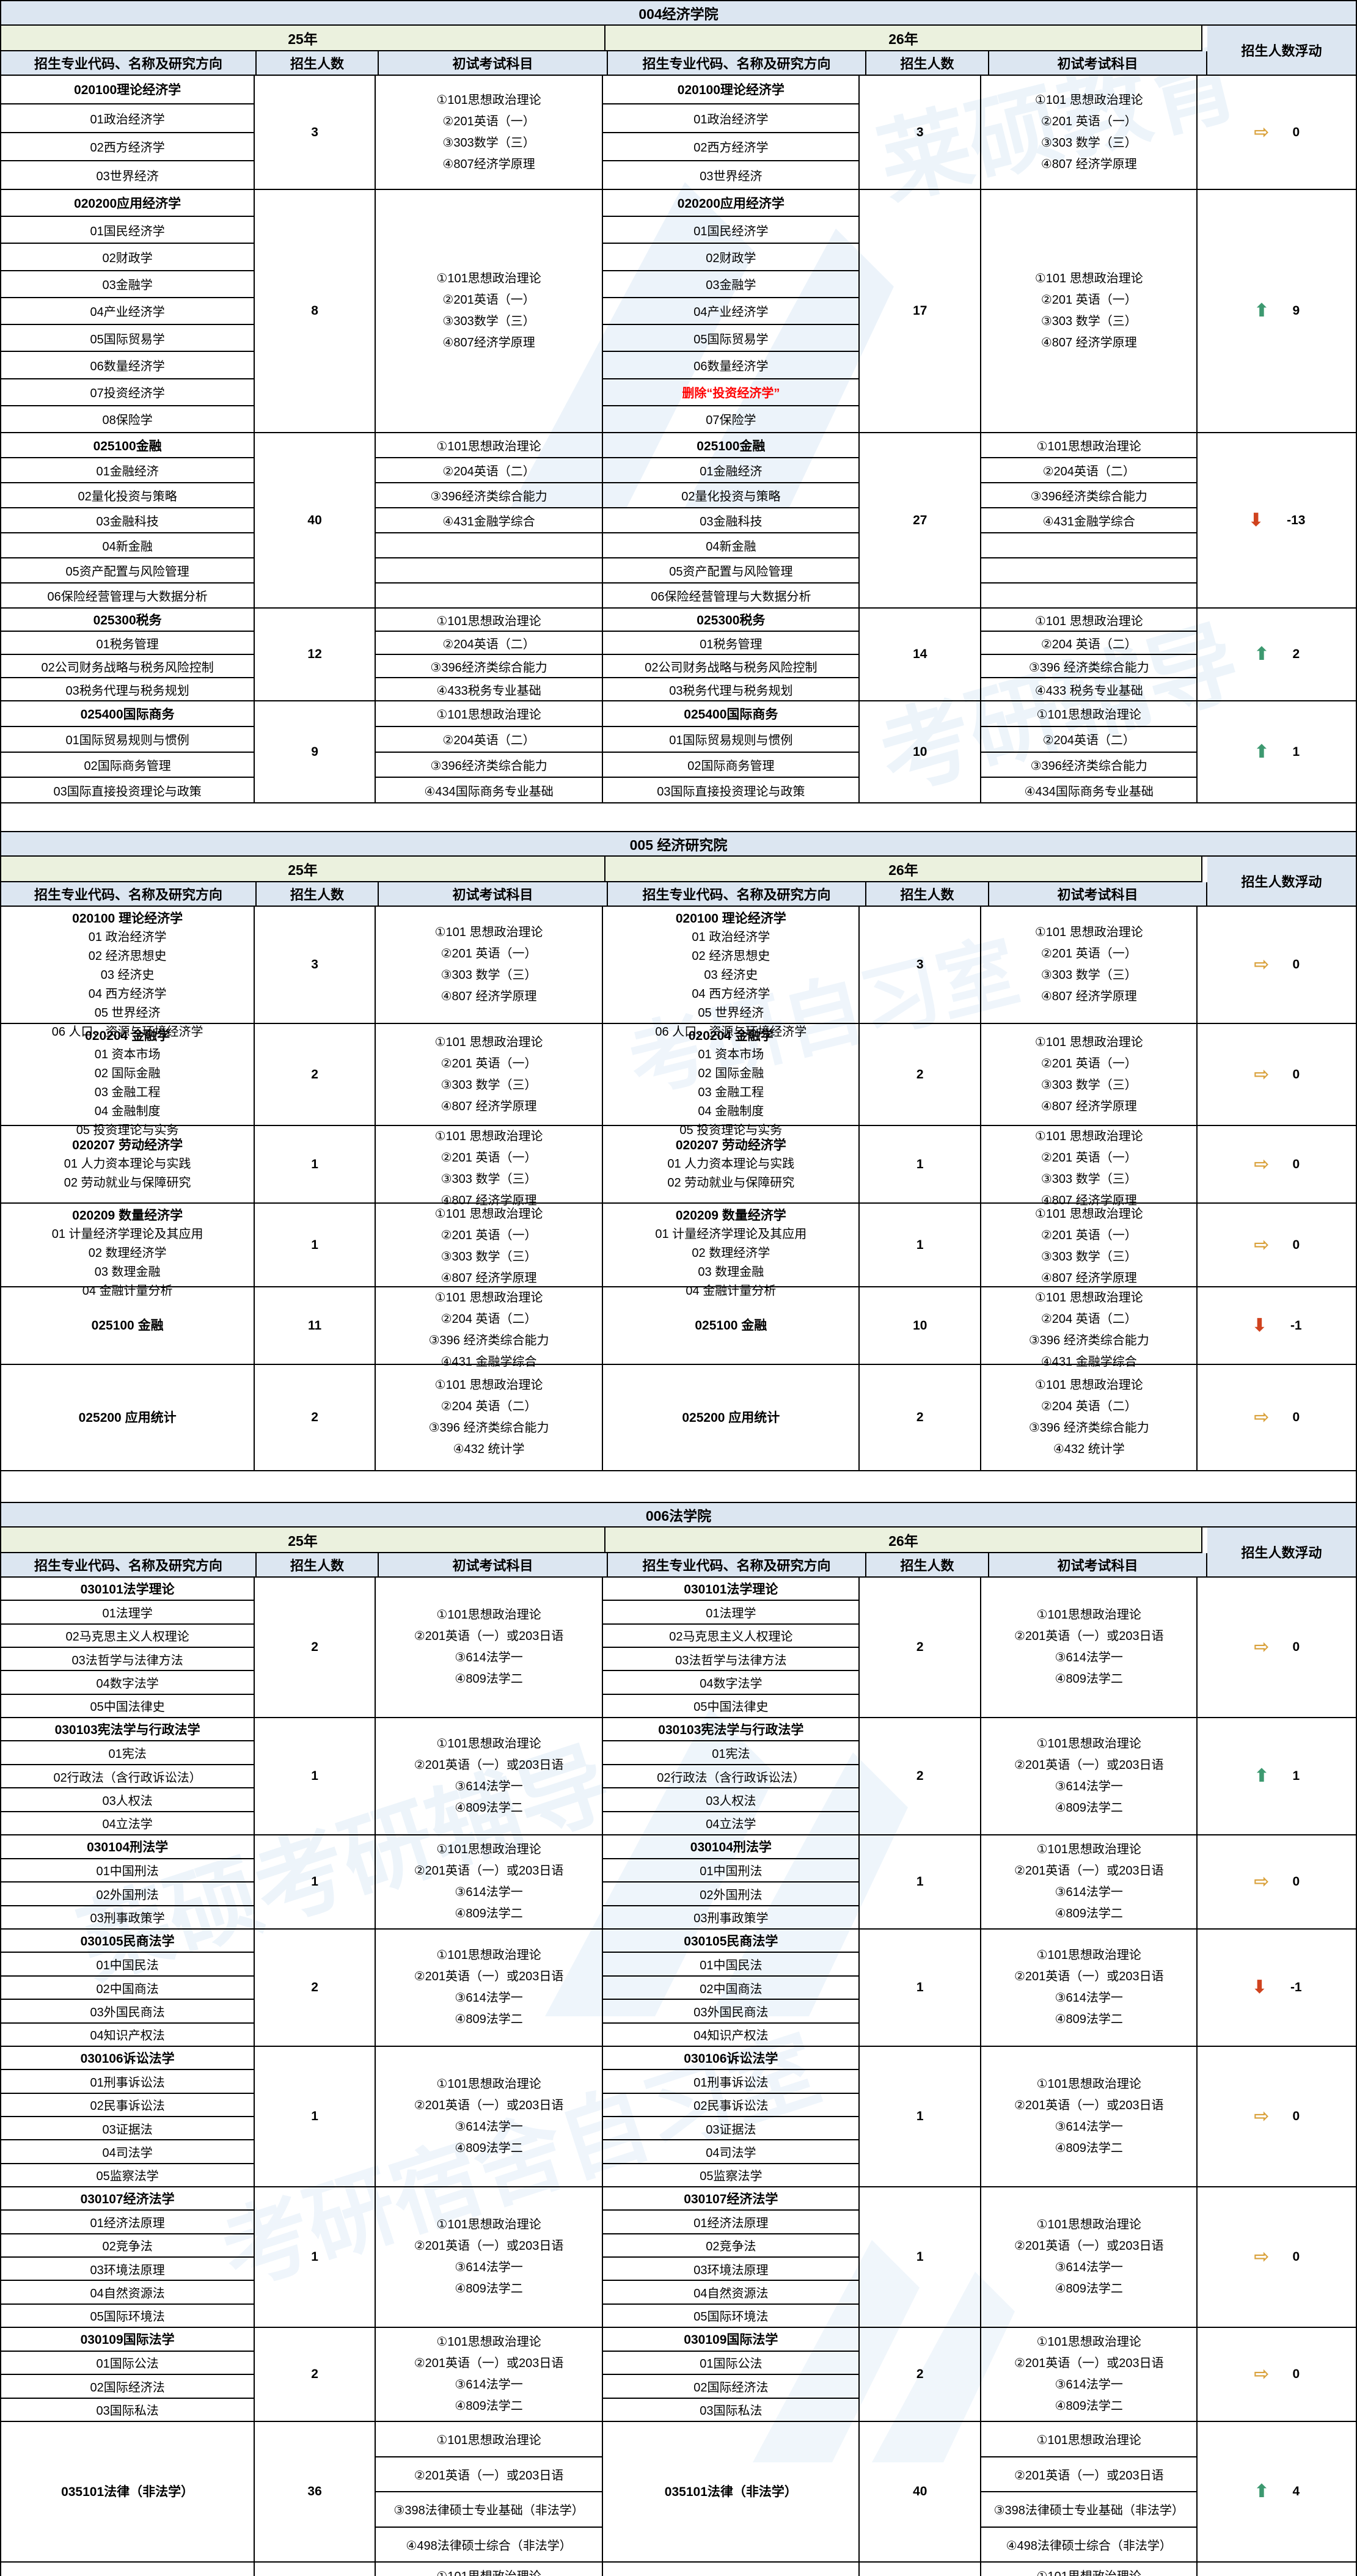 The image size is (1357, 2576). I want to click on direction-label: 02量化投资与策略, so click(731, 495).